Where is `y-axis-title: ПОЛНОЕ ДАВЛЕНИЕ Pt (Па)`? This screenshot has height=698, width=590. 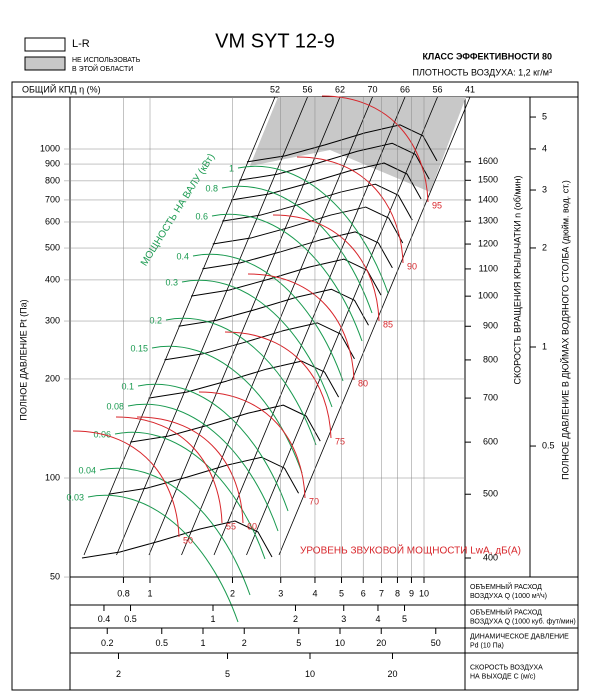
y-axis-title: ПОЛНОЕ ДАВЛЕНИЕ Pt (Па) is located at coordinates (23, 359).